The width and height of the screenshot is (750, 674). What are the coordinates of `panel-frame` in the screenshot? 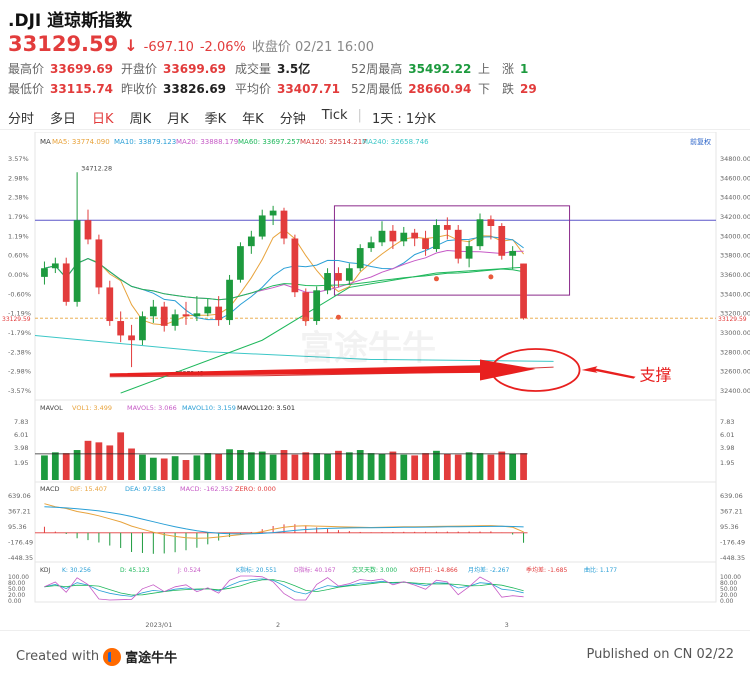 It's located at (375, 582).